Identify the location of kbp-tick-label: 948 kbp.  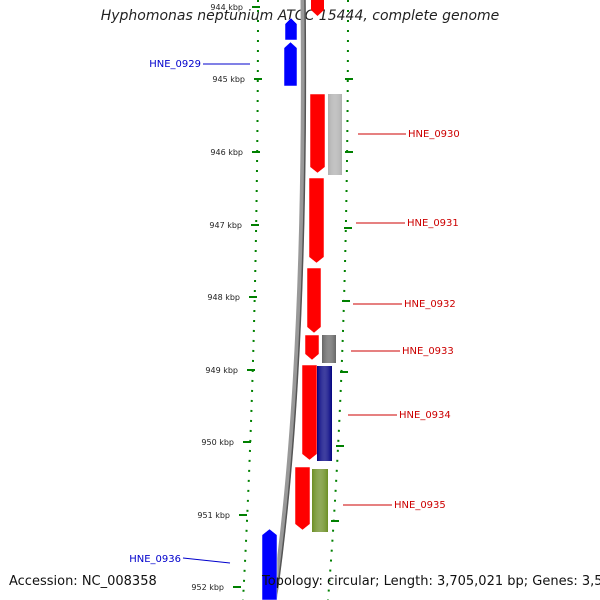
(223, 297).